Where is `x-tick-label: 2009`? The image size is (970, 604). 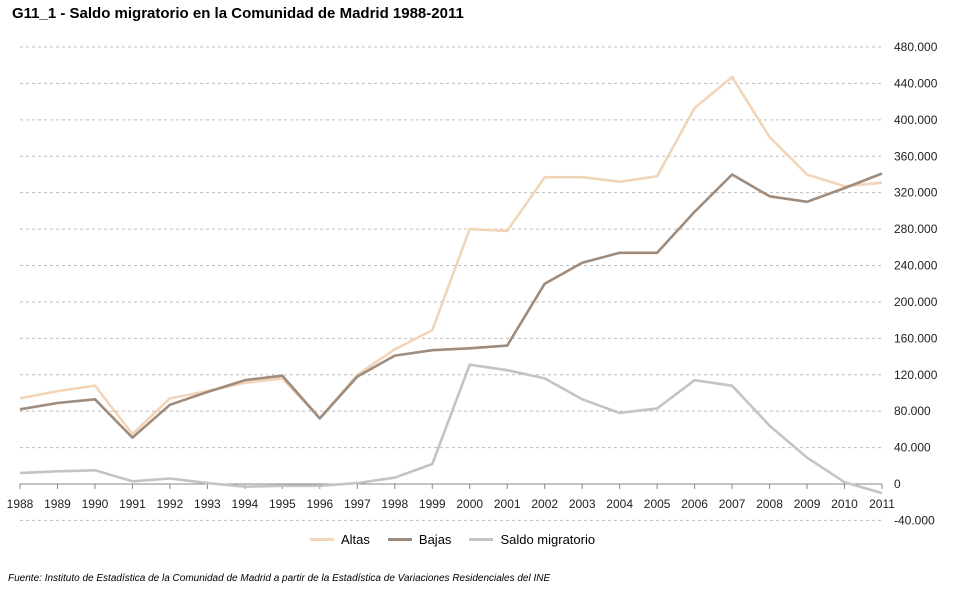 x-tick-label: 2009 is located at coordinates (807, 504).